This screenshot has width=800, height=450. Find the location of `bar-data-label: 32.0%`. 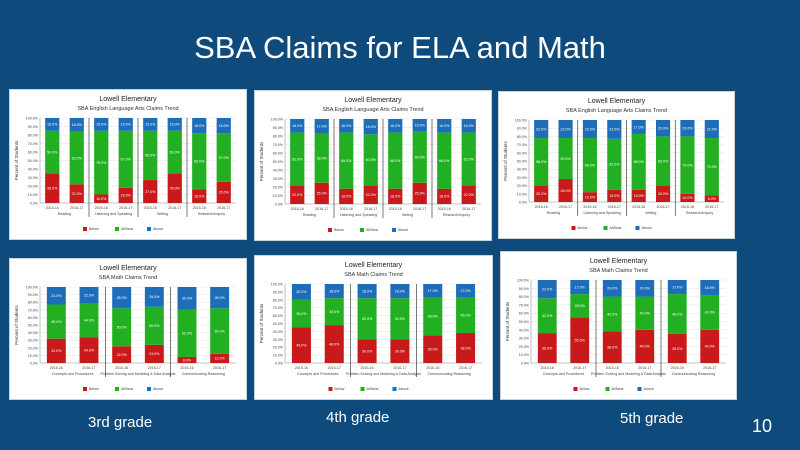

bar-data-label: 32.0% is located at coordinates (56, 351).